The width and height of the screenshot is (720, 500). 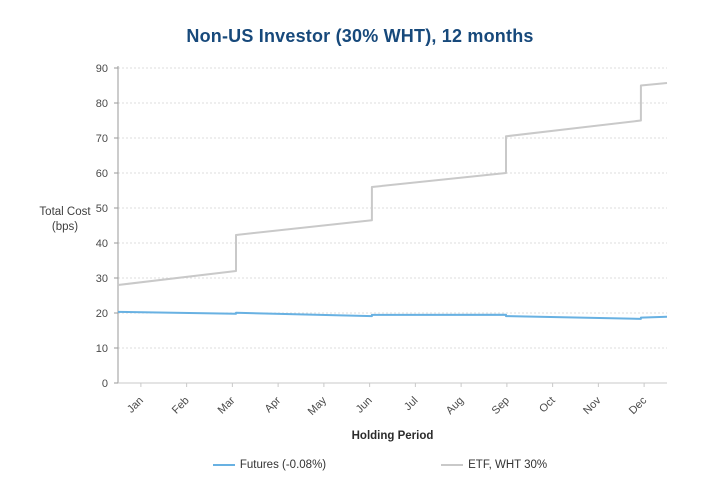 What do you see at coordinates (102, 174) in the screenshot?
I see `y-tick-label-60: 60` at bounding box center [102, 174].